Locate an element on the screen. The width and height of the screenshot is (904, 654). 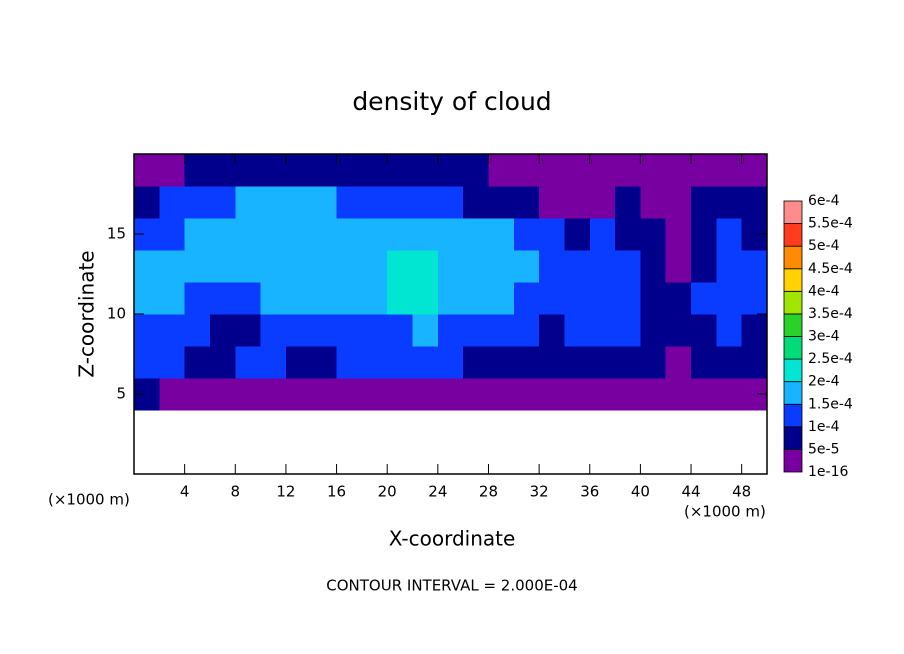
footer-note: CONTOUR INTERVAL = 2.000E-04 is located at coordinates (451, 586).